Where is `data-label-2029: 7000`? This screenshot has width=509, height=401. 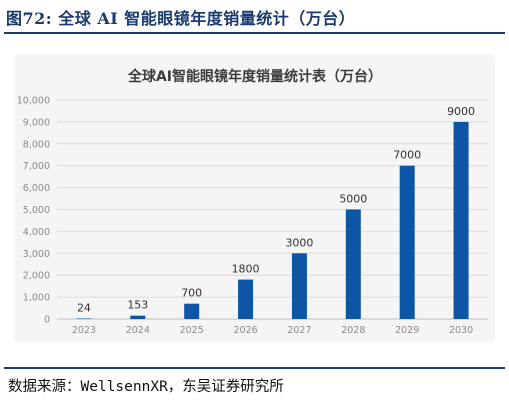
data-label-2029: 7000 is located at coordinates (407, 155).